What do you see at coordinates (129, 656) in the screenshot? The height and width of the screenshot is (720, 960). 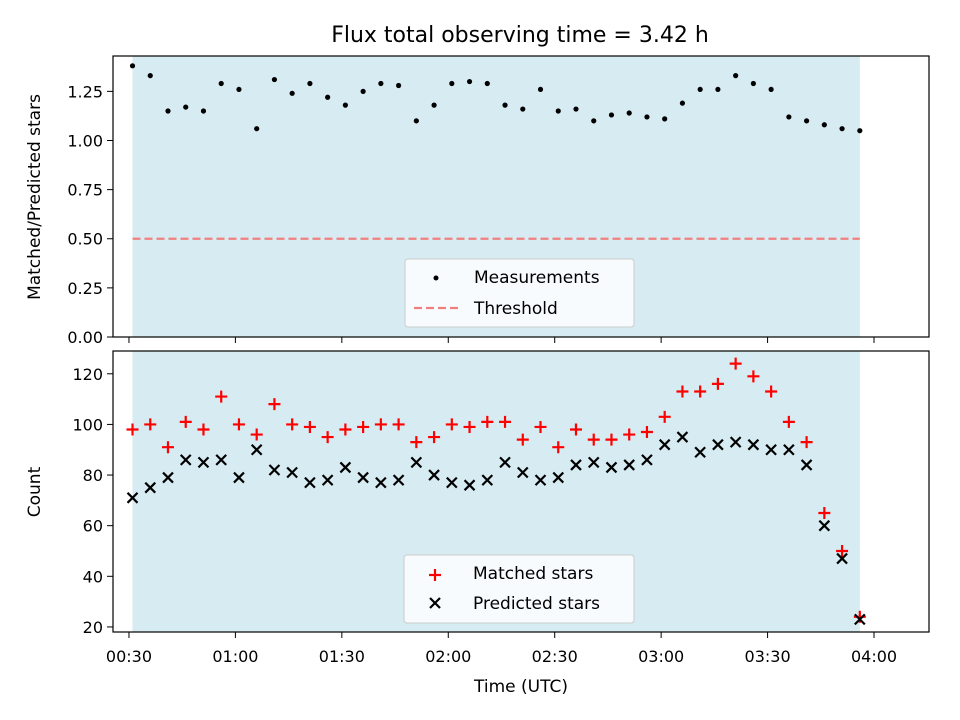 I see `count-x-tick-label: 00:30` at bounding box center [129, 656].